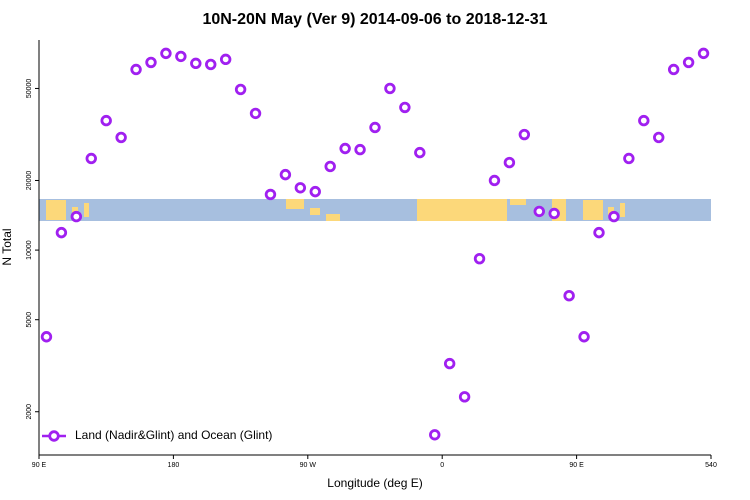 The height and width of the screenshot is (500, 750). What do you see at coordinates (29, 181) in the screenshot?
I see `y-tick-label: 20000` at bounding box center [29, 181].